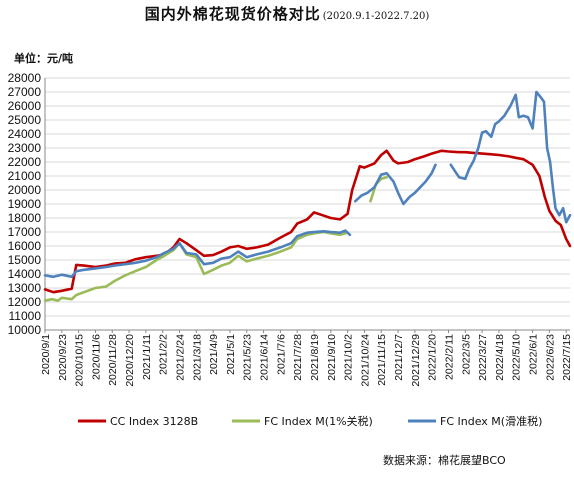  Describe the element at coordinates (318, 421) in the screenshot. I see `legend-label-2: FC Index M(1%关税)` at that location.